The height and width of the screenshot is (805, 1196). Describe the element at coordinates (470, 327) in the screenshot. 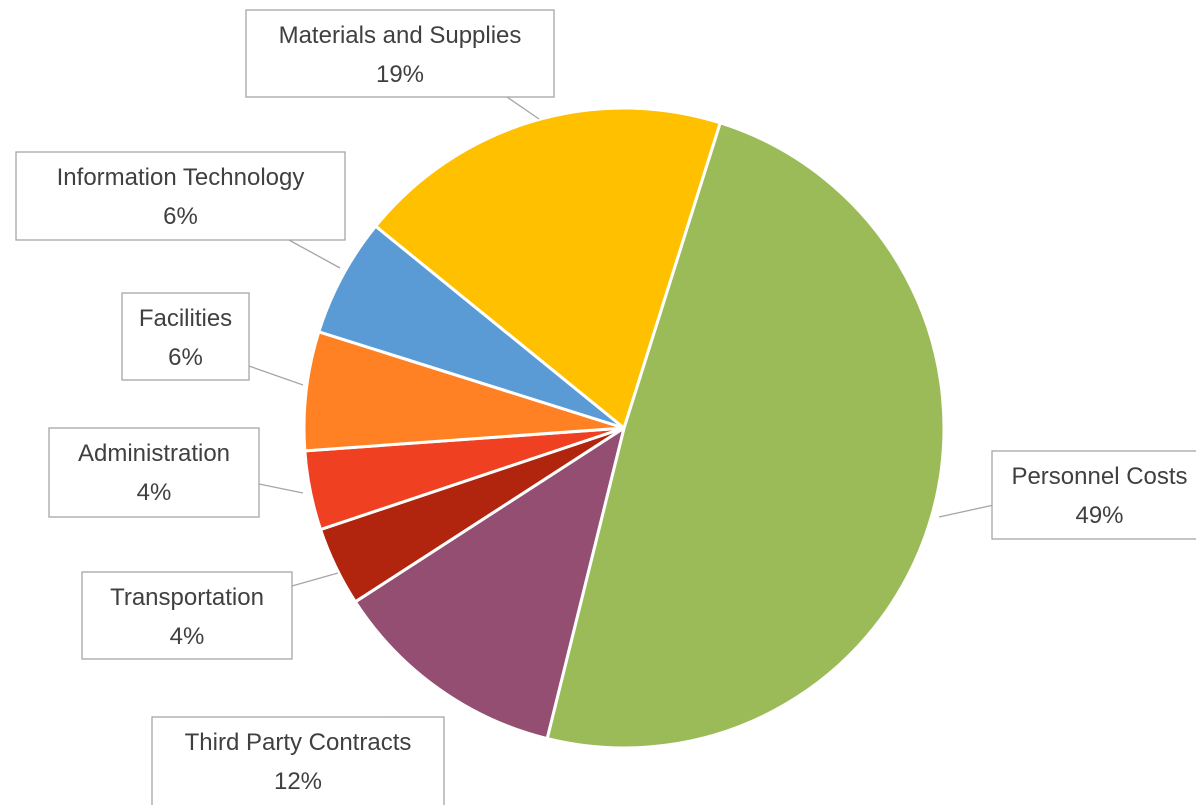

I see `pie-slice-information-technology` at that location.